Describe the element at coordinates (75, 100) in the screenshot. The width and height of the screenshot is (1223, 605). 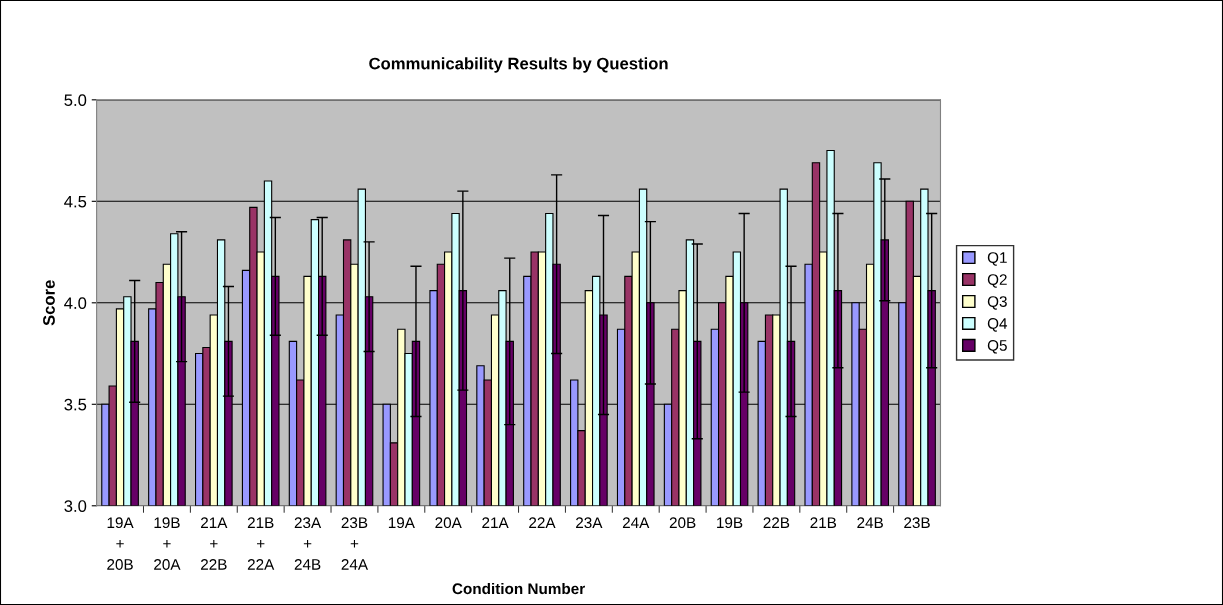
I see `y-tick-label: 5.0` at that location.